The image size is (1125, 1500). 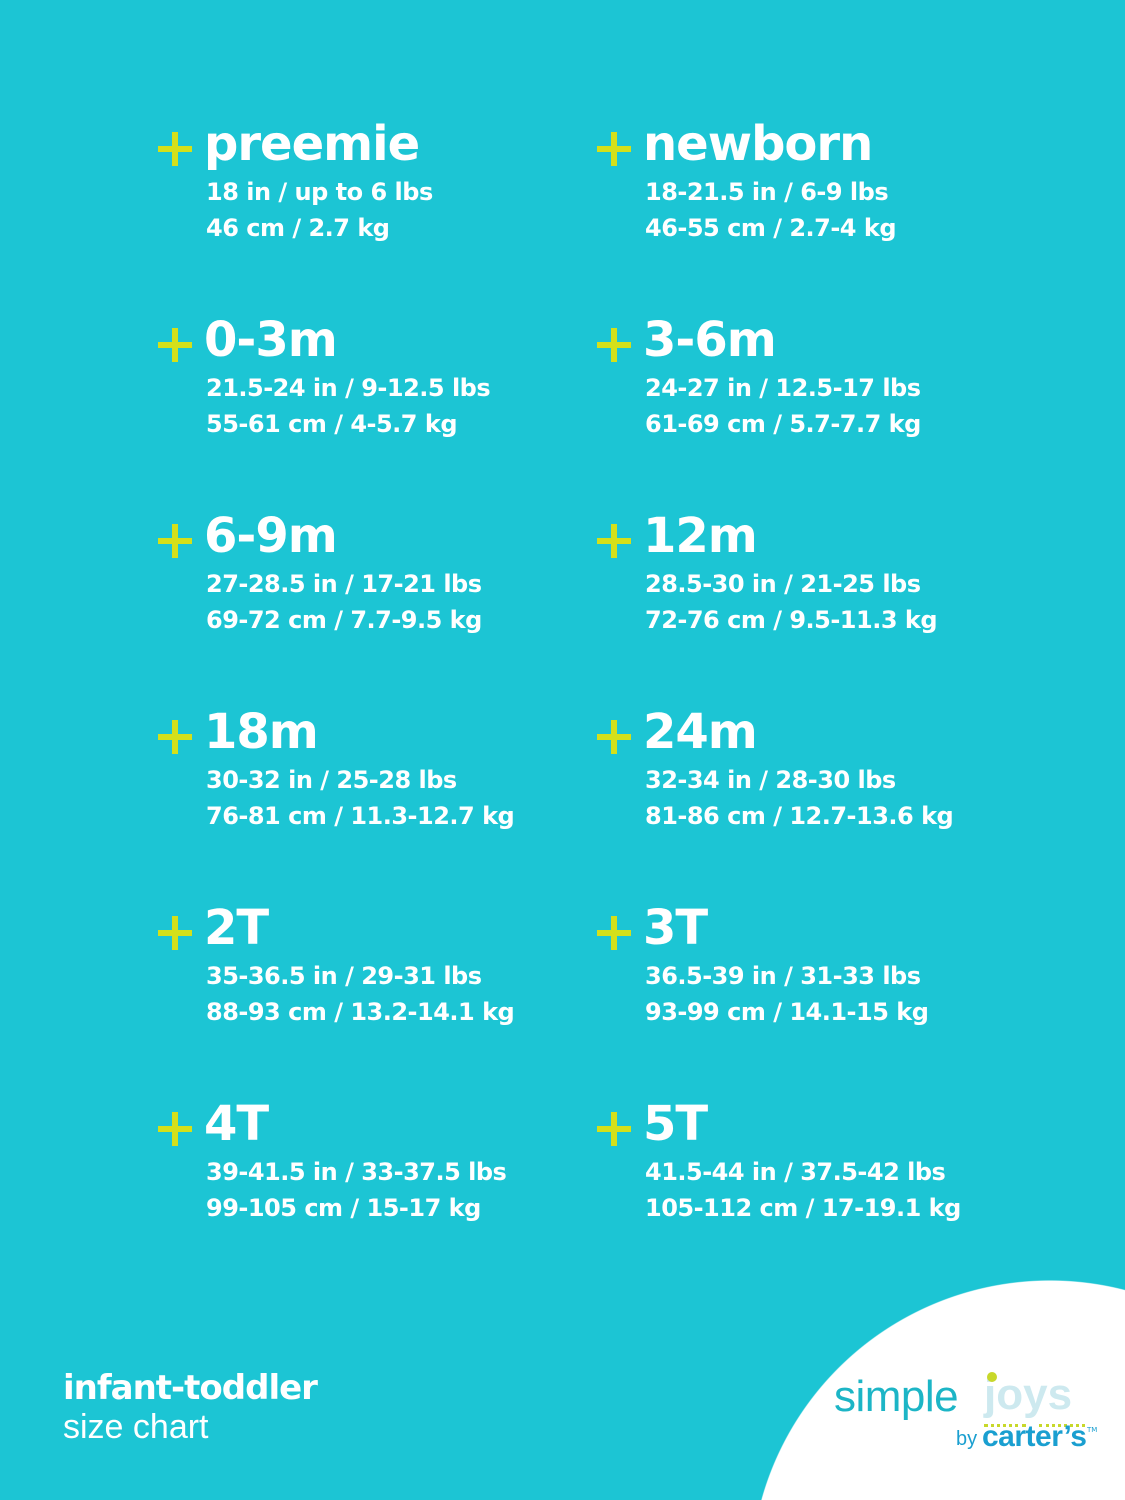 I want to click on size-metric: 46 cm / 2.7 kg, so click(x=298, y=228).